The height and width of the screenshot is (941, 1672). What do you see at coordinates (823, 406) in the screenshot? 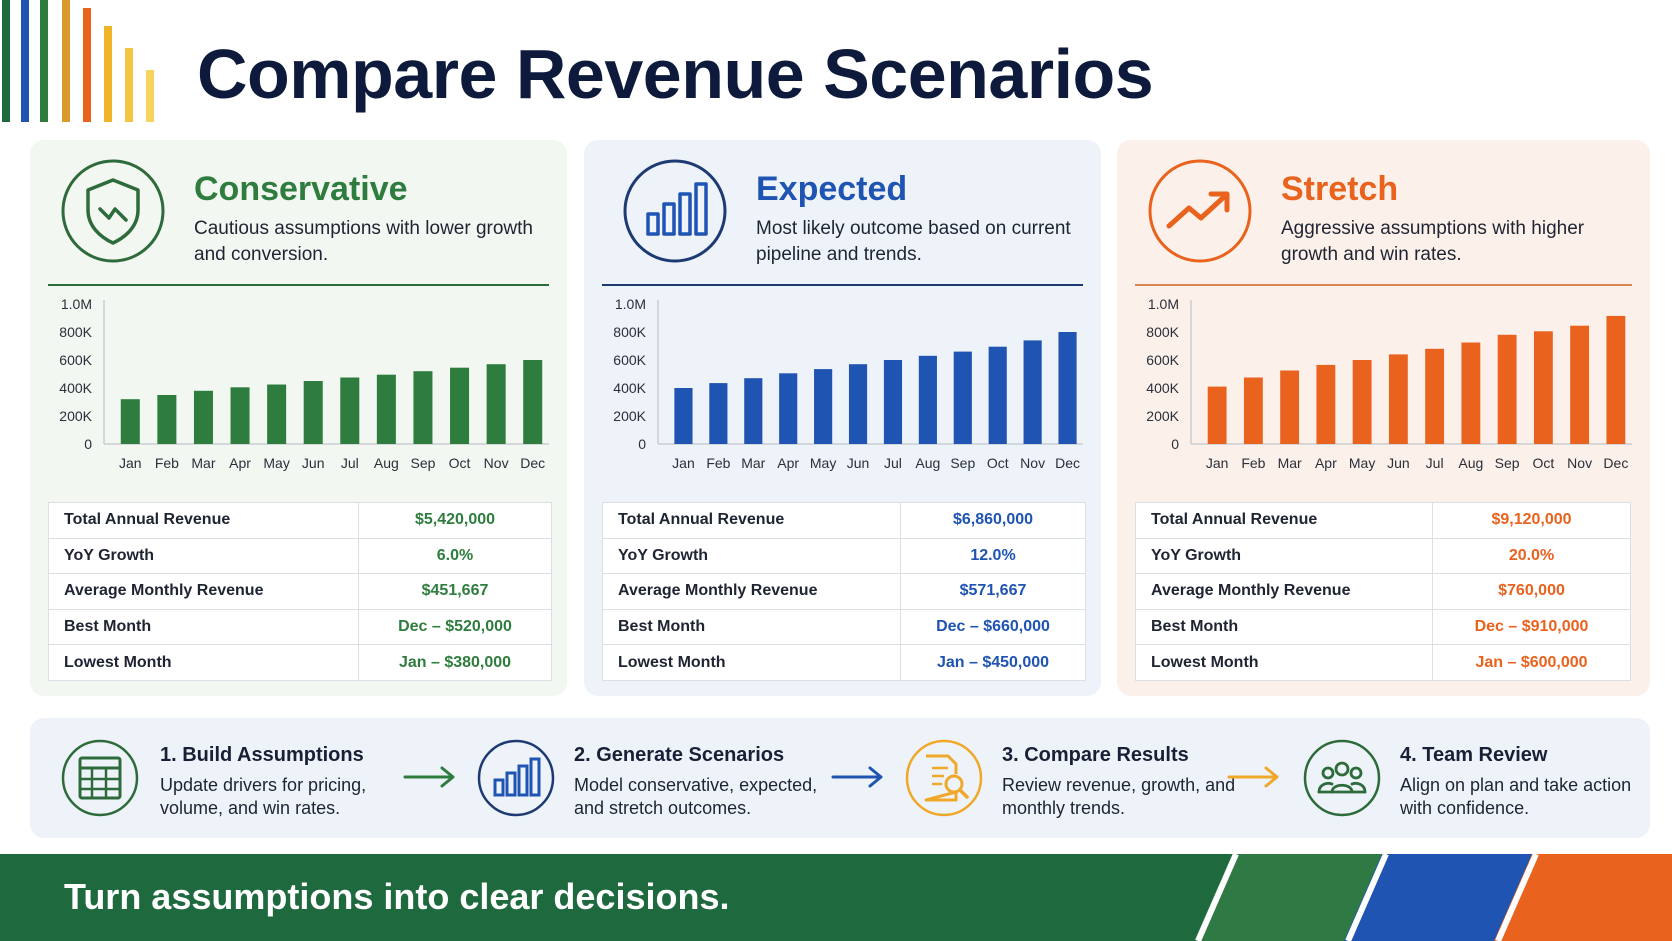
I see `bar-may` at bounding box center [823, 406].